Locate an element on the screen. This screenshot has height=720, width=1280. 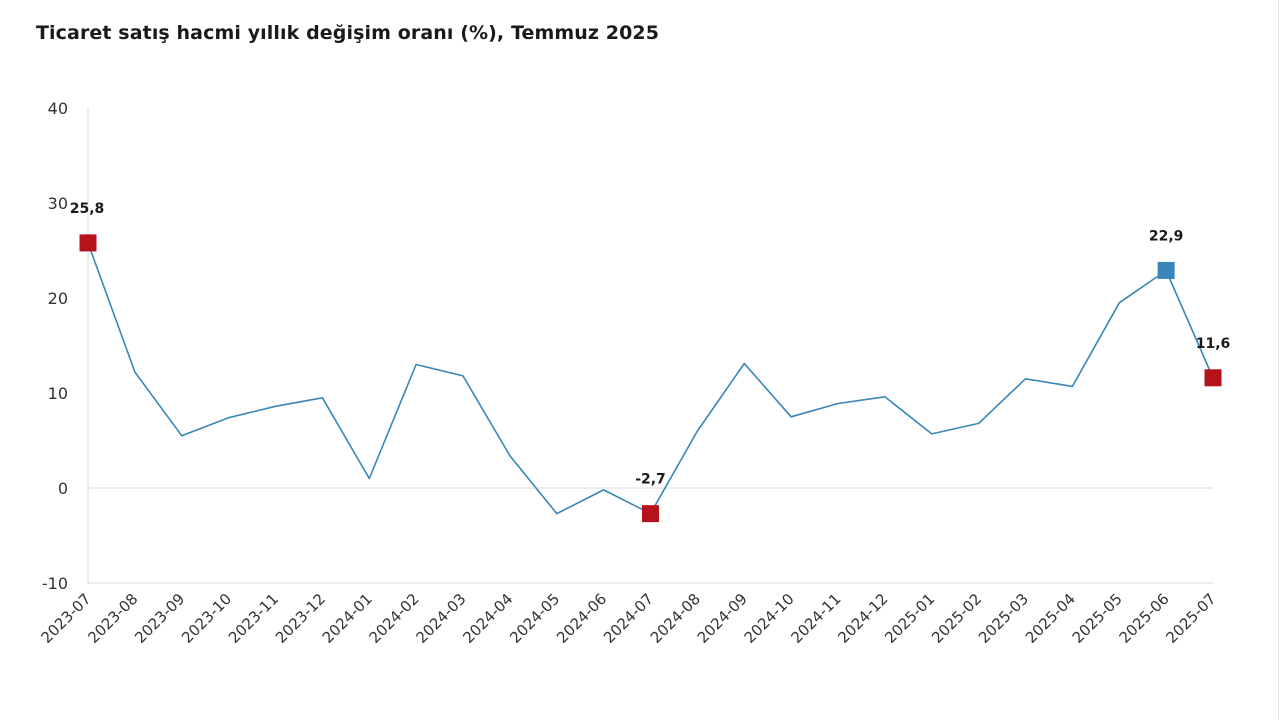
x-tick-label: 2025-07 is located at coordinates (1190, 618).